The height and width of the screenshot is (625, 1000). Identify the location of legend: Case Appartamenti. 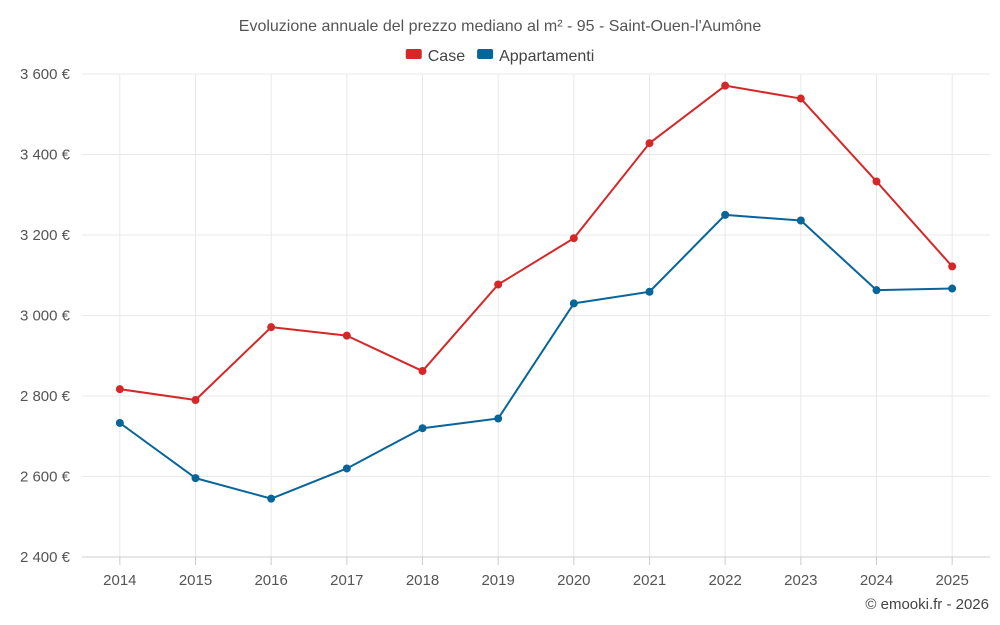
(500, 56).